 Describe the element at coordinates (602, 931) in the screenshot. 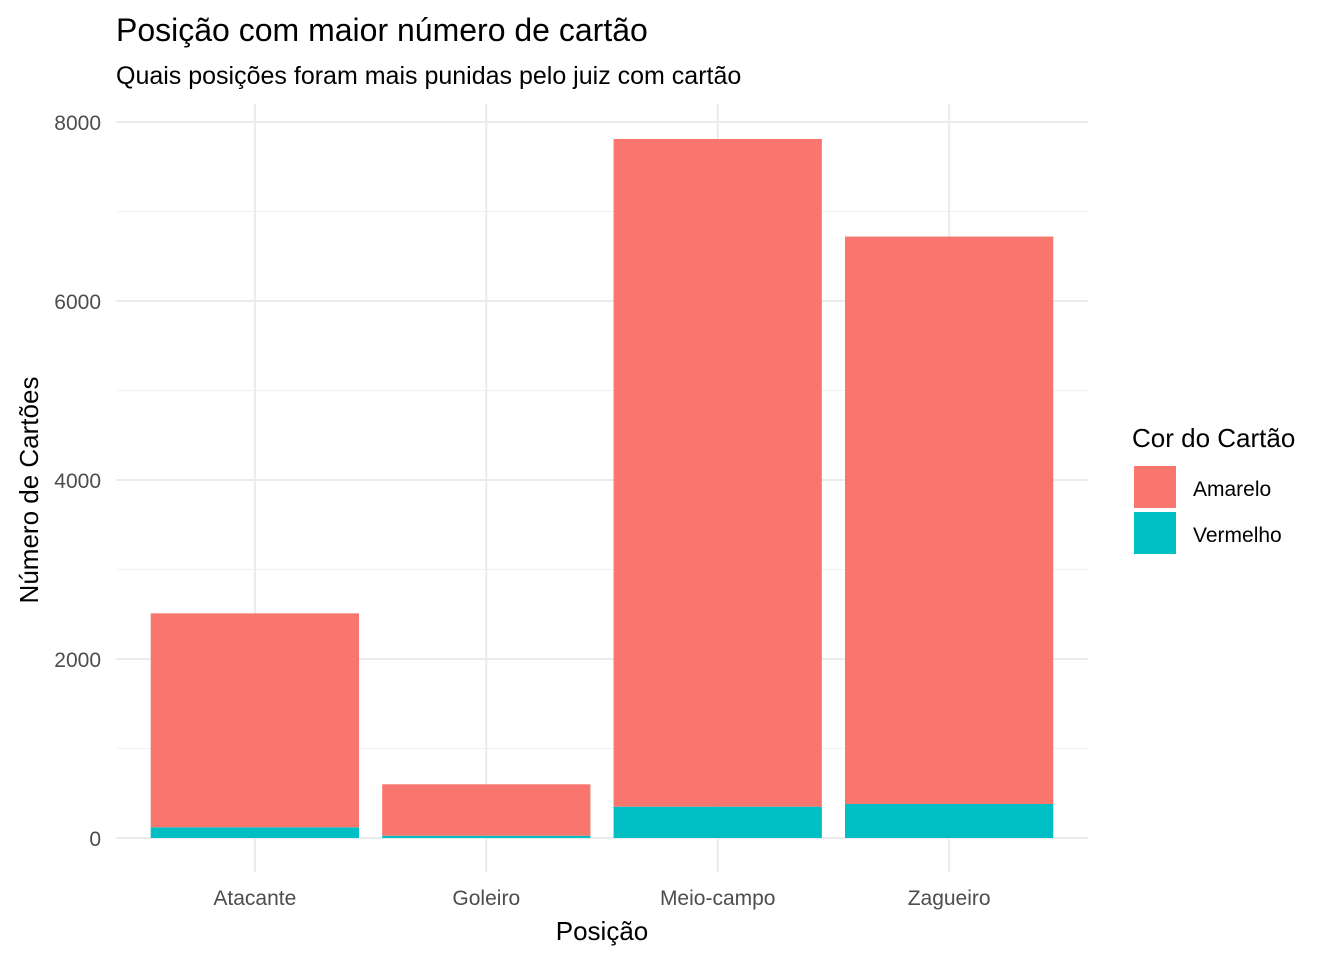

I see `x-axis-title: Posição` at that location.